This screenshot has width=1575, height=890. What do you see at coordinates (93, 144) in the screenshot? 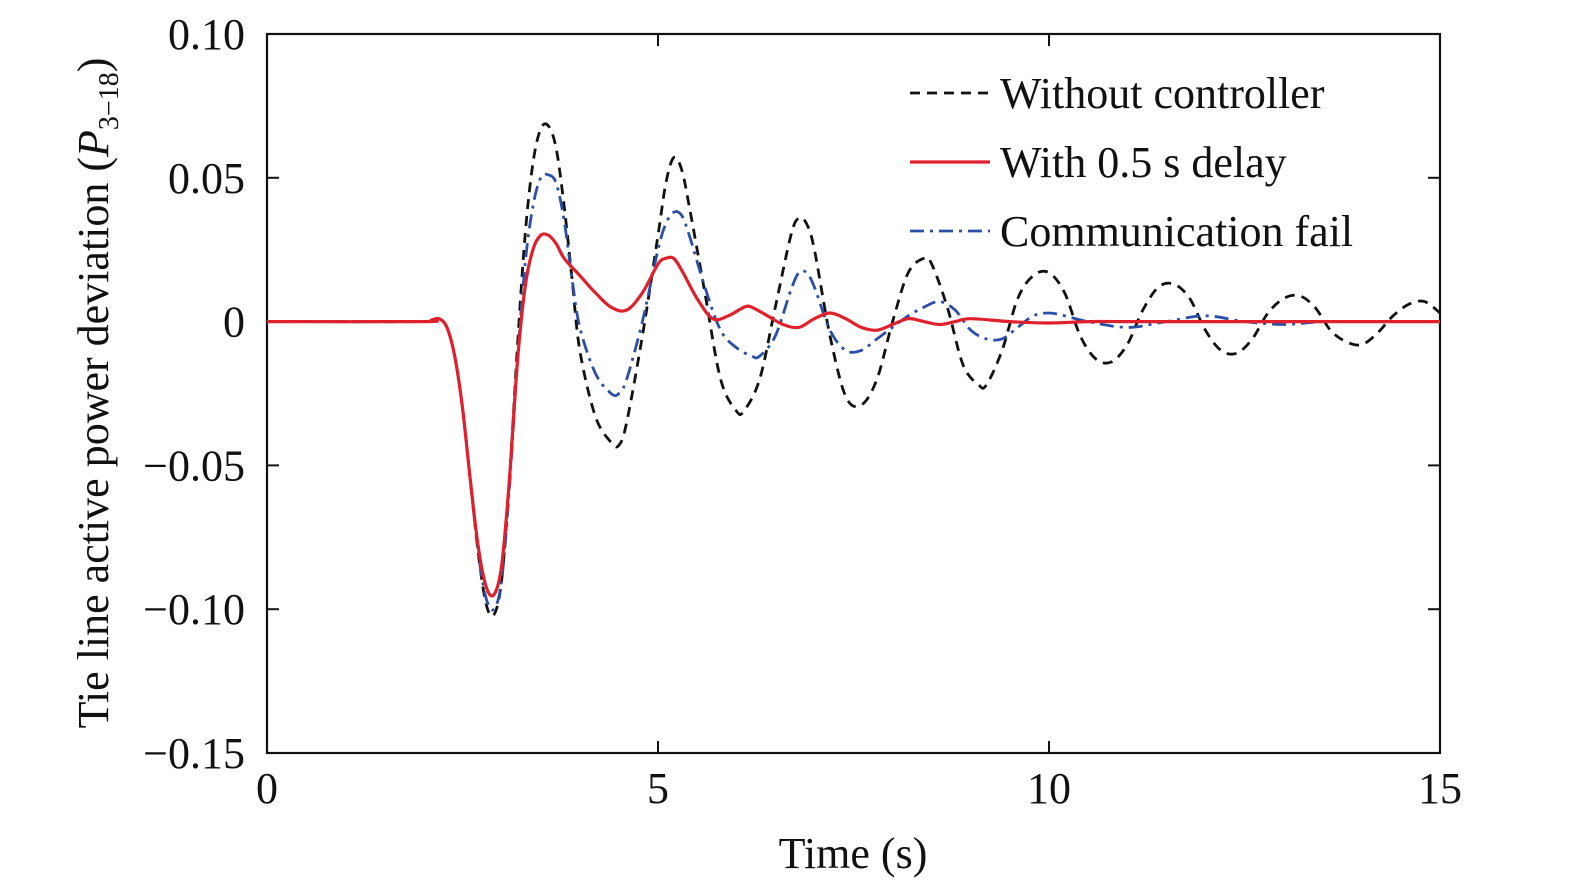
I see `y-axis-label-symbol: P` at bounding box center [93, 144].